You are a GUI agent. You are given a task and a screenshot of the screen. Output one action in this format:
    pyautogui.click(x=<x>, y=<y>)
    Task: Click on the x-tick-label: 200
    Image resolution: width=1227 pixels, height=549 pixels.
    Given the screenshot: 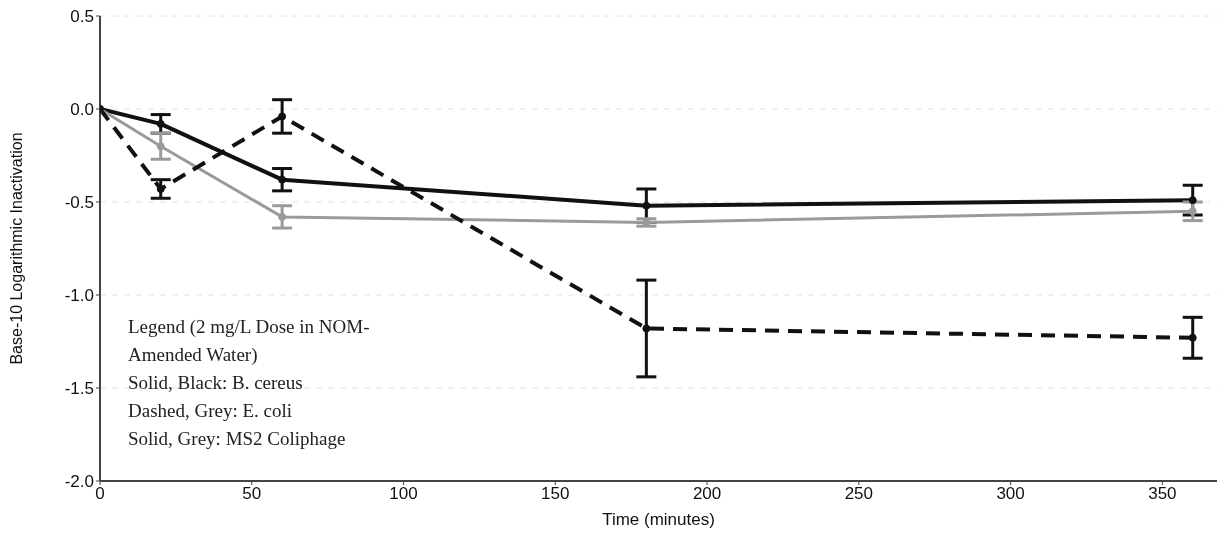 What is the action you would take?
    pyautogui.click(x=707, y=494)
    